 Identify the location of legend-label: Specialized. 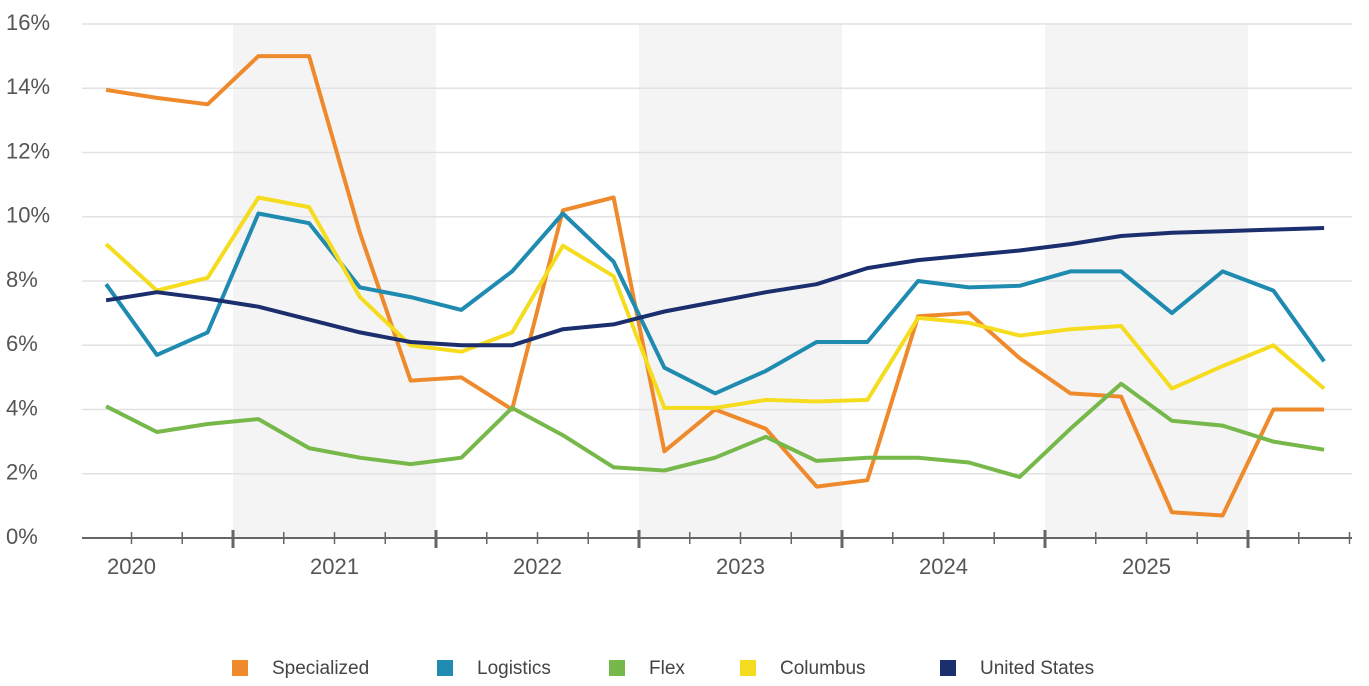
(320, 668).